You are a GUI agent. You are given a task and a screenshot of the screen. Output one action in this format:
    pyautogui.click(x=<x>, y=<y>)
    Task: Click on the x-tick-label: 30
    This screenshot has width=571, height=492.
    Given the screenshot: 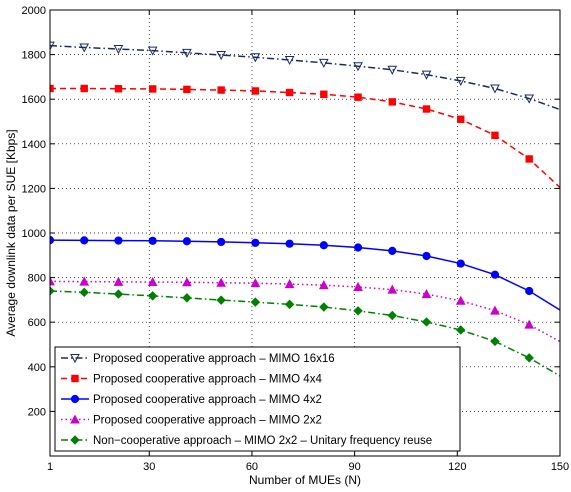 What is the action you would take?
    pyautogui.click(x=149, y=467)
    